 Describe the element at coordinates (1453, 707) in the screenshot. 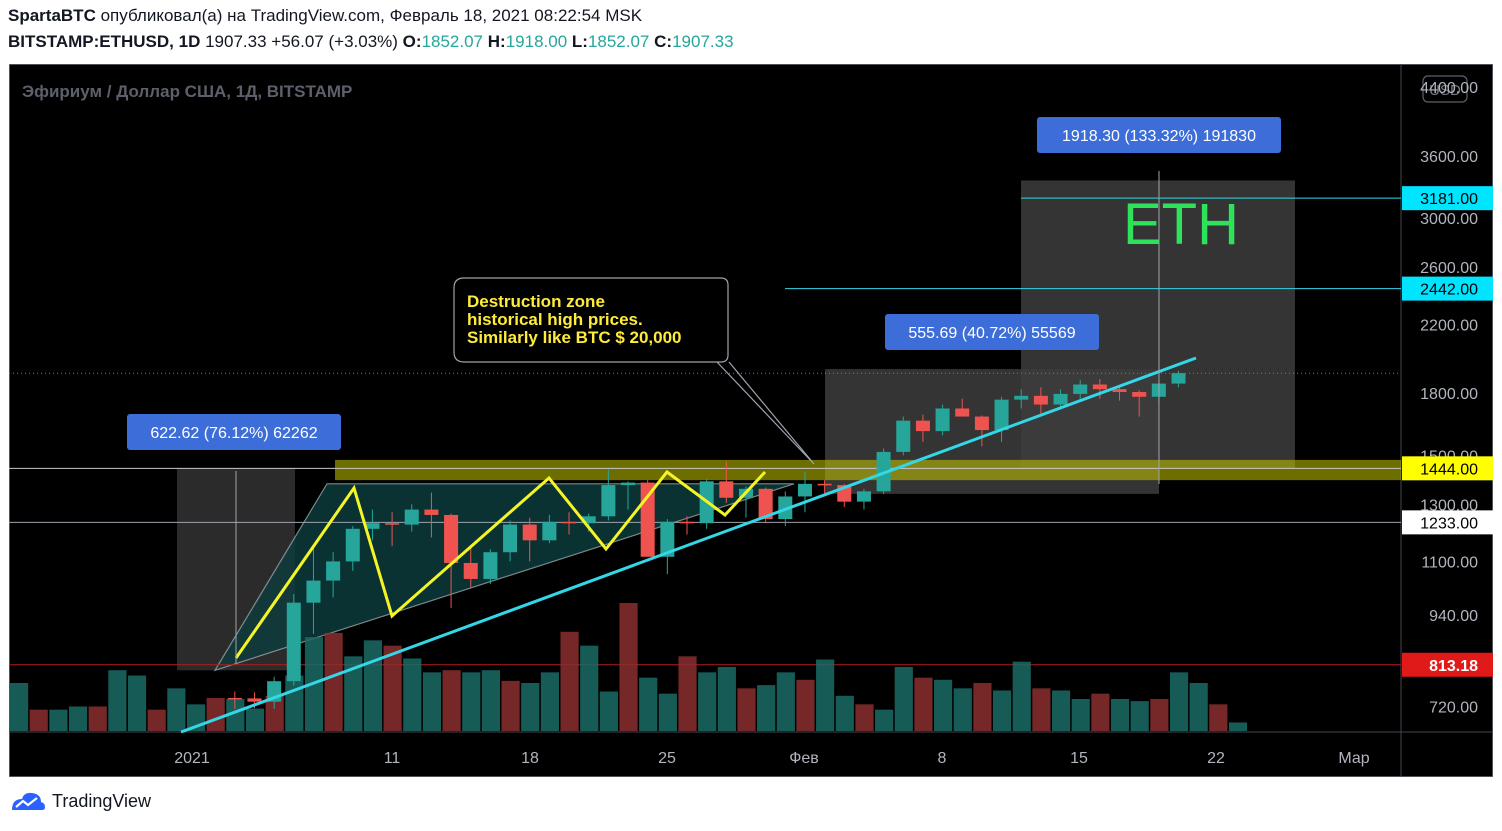

I see `price-tick-label: 720.00` at that location.